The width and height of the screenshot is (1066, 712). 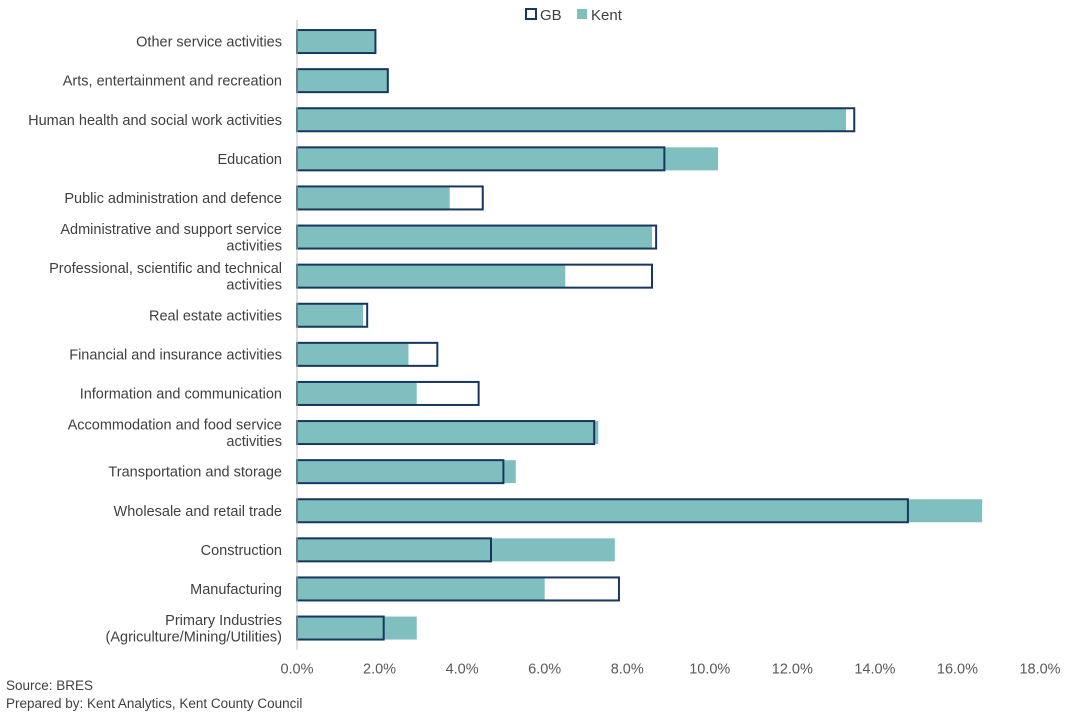 I want to click on bar-kent-accommodation-and-food-service-activities, so click(x=447, y=432).